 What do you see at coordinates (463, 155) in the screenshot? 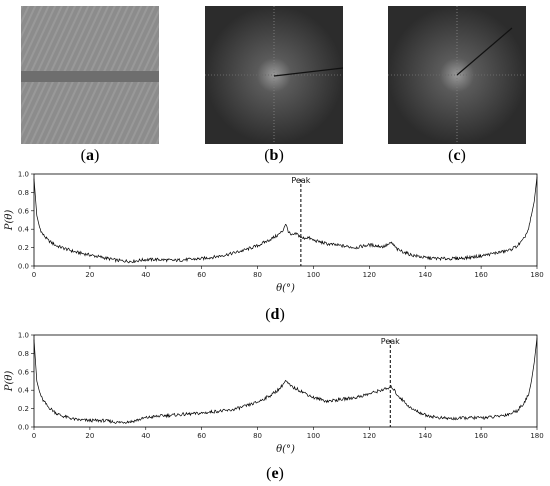
I see `caption-c-close: )` at bounding box center [463, 155].